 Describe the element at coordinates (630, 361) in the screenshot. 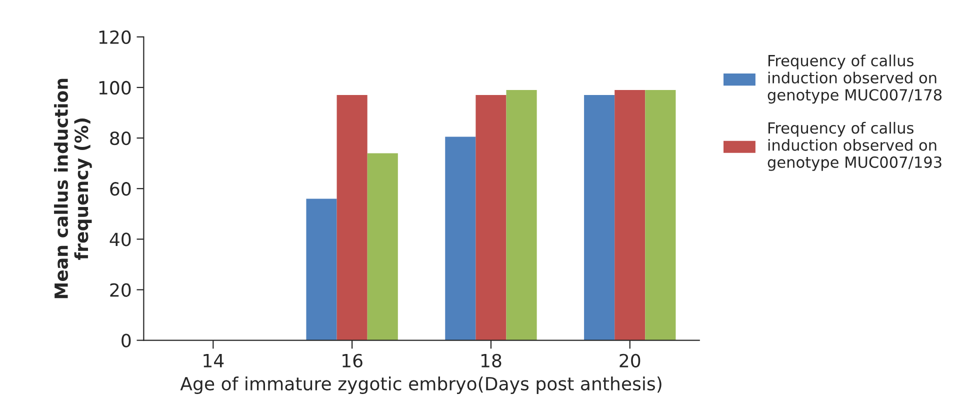

I see `x-tick-label: 20` at that location.